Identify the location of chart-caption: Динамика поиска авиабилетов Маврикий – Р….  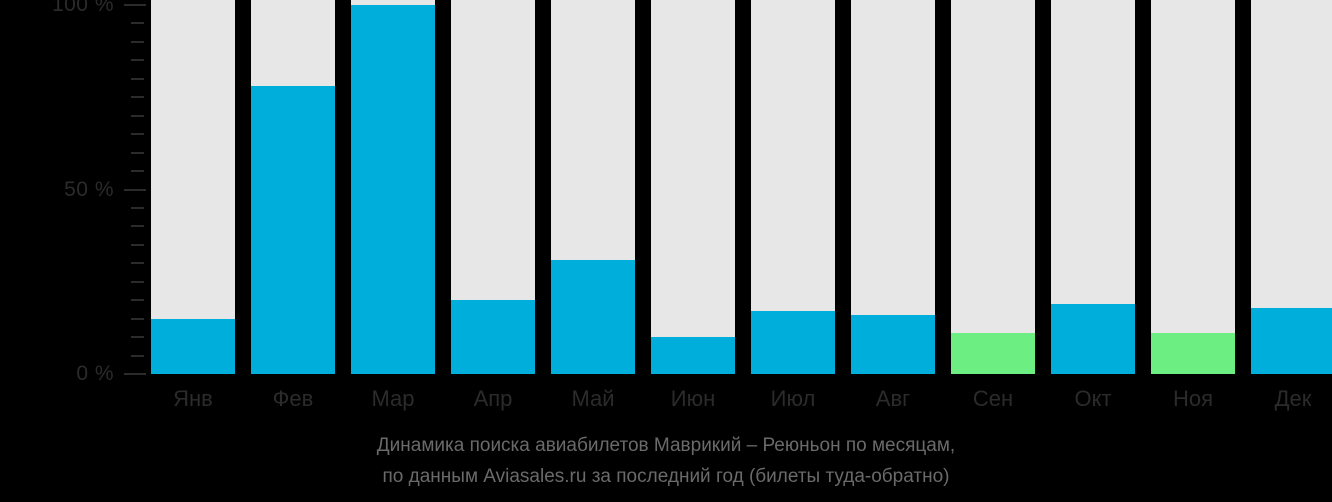
(666, 461).